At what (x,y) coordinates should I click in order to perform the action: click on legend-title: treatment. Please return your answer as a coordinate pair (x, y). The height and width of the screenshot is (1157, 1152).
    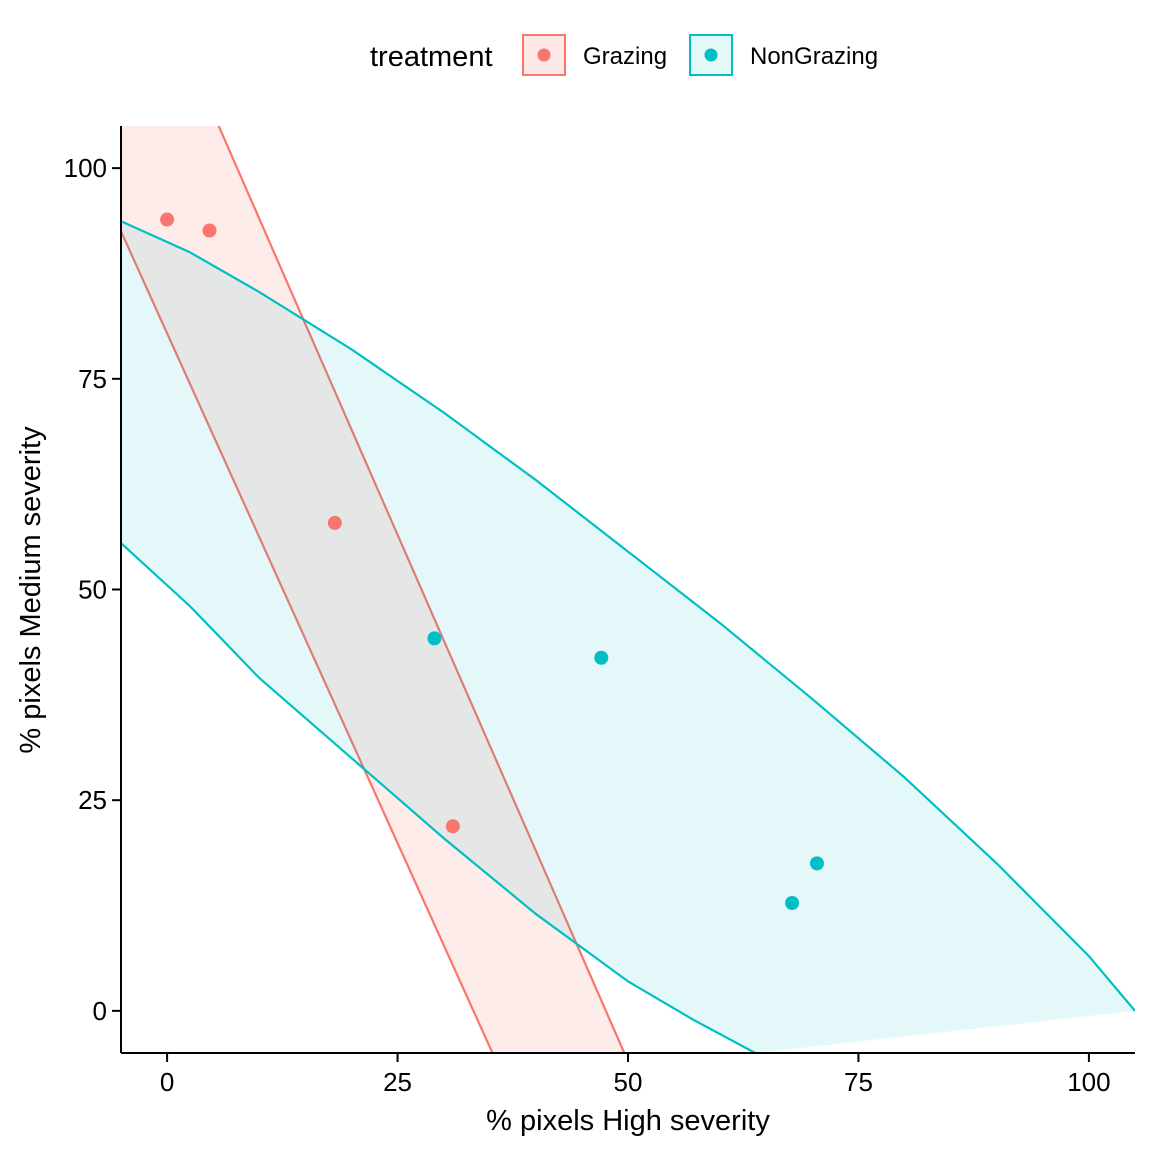
    Looking at the image, I should click on (431, 57).